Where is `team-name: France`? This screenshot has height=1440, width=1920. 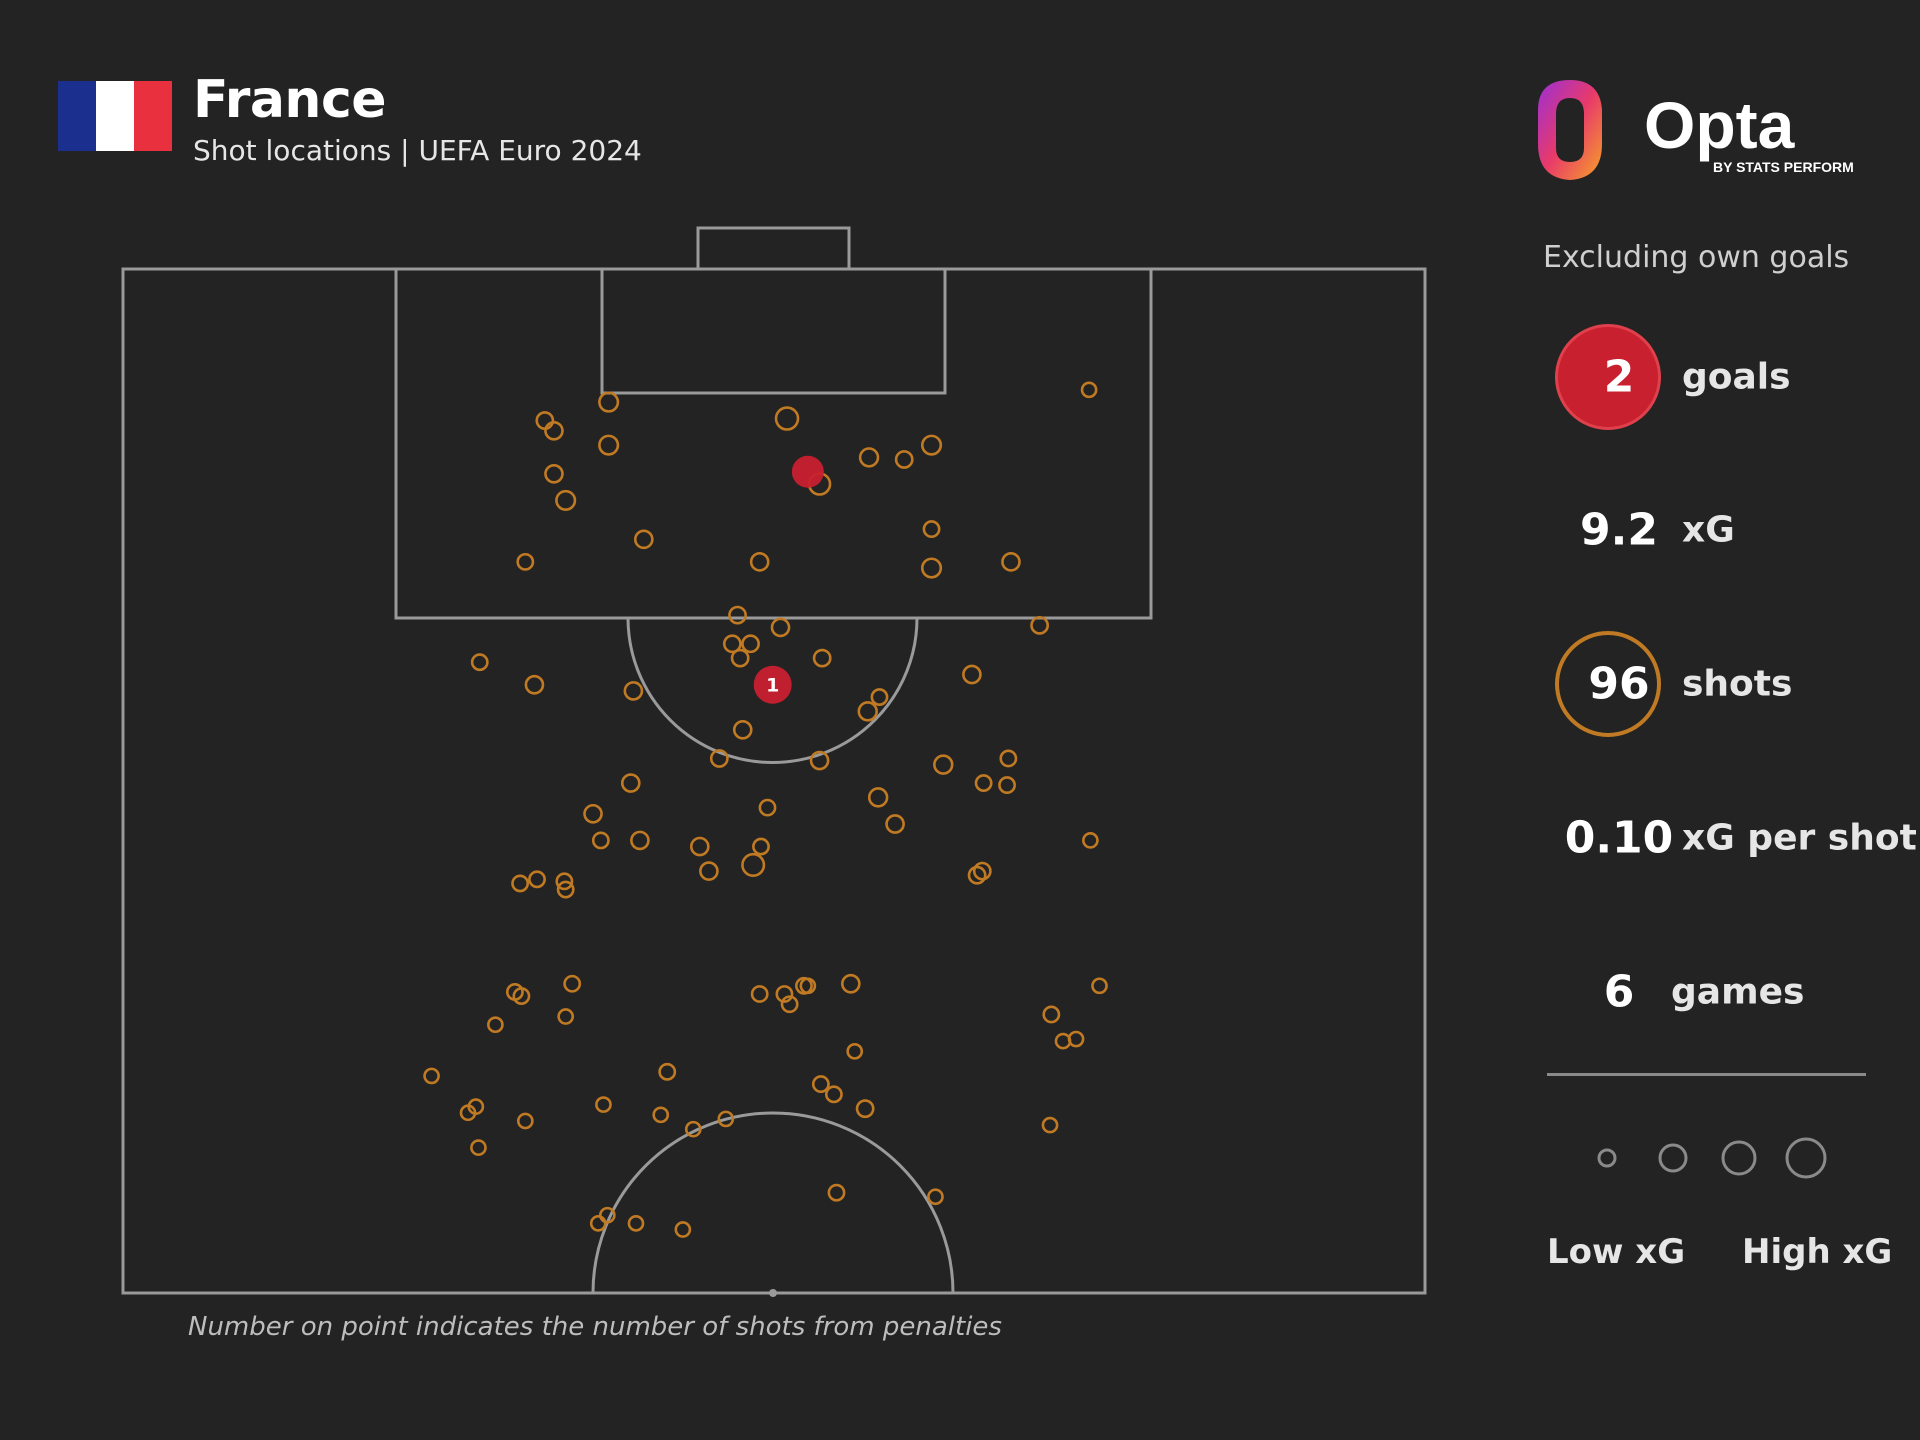
team-name: France is located at coordinates (290, 100).